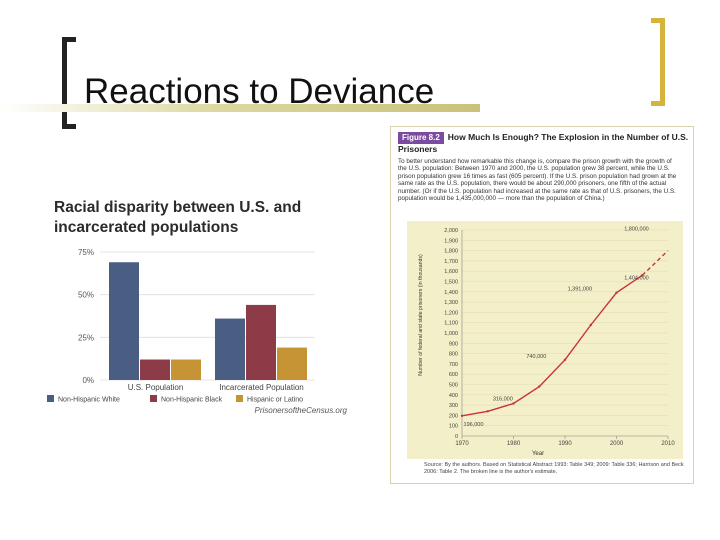  I want to click on line-data-label: 740,000, so click(536, 357).